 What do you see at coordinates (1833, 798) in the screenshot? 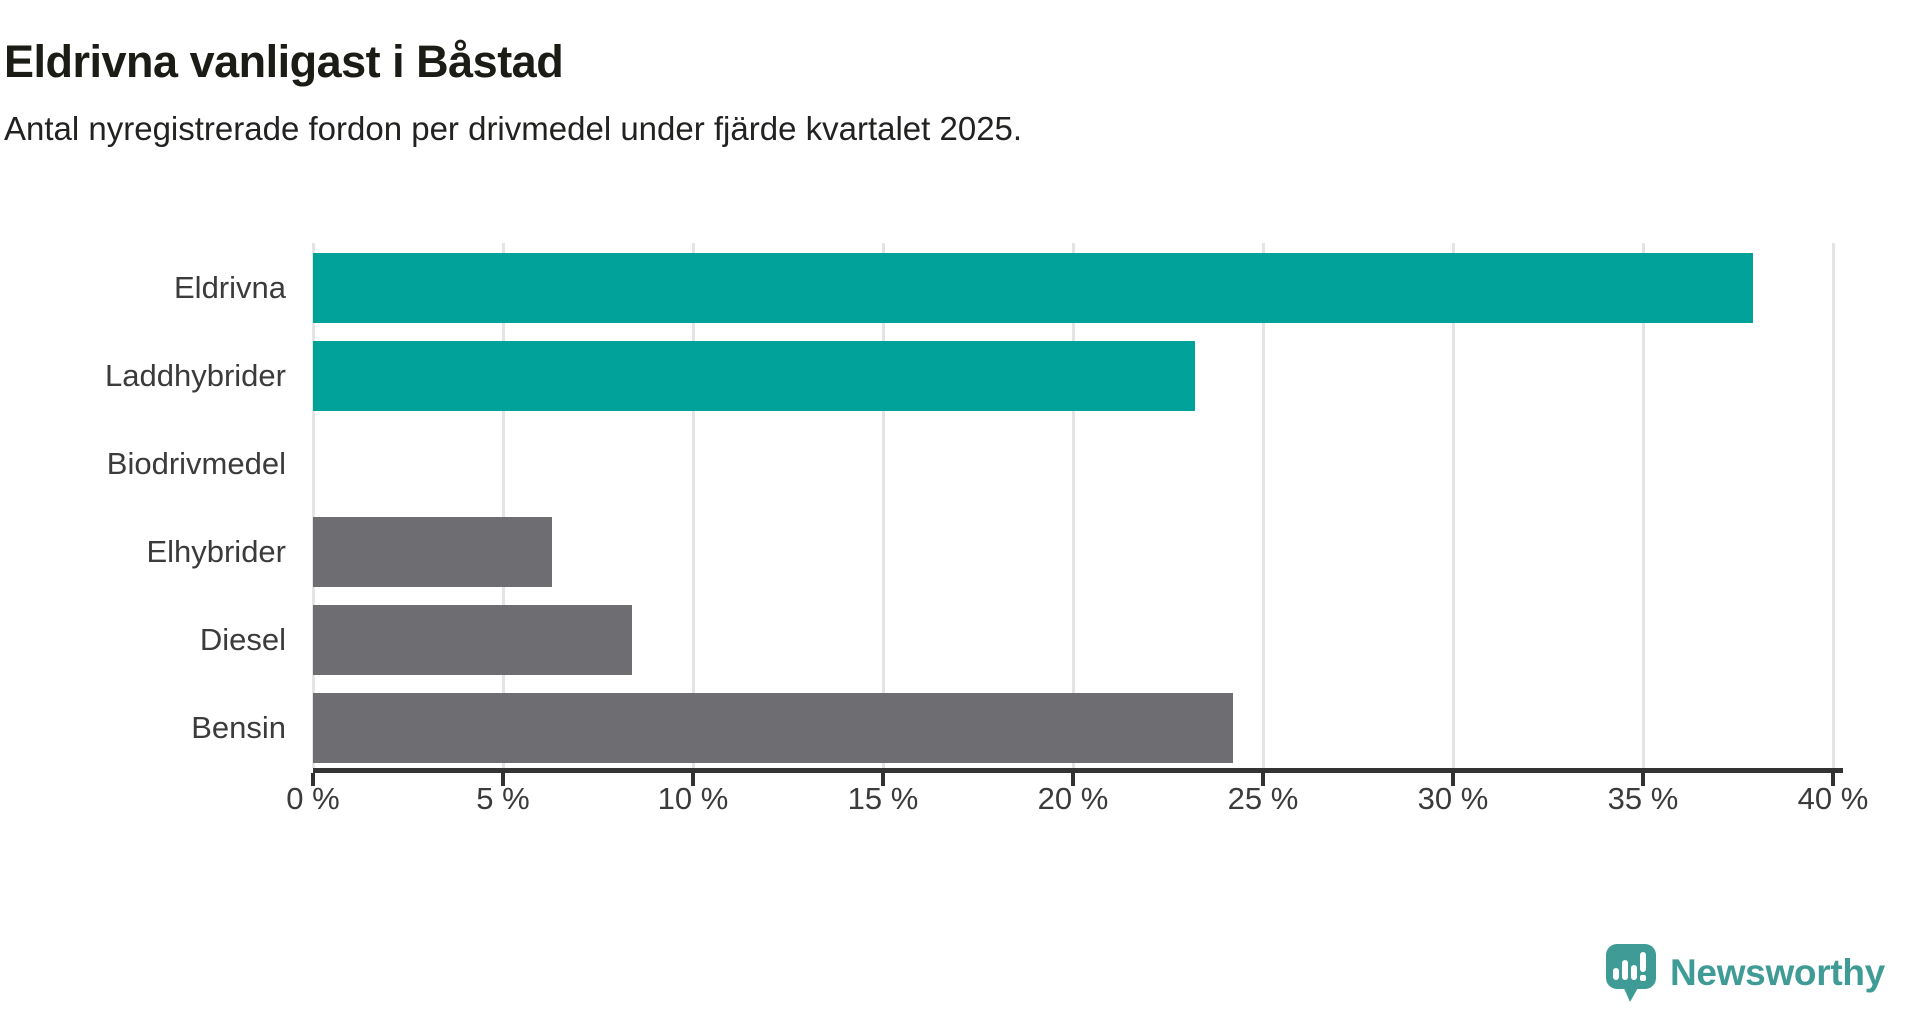
I see `x-axis-tick-label: 40 %` at bounding box center [1833, 798].